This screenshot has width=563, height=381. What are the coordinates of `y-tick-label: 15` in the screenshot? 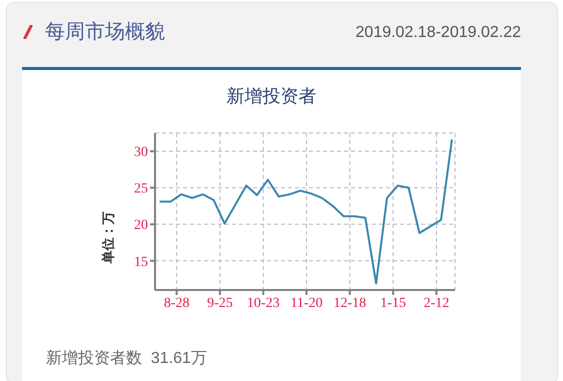 It's located at (141, 262).